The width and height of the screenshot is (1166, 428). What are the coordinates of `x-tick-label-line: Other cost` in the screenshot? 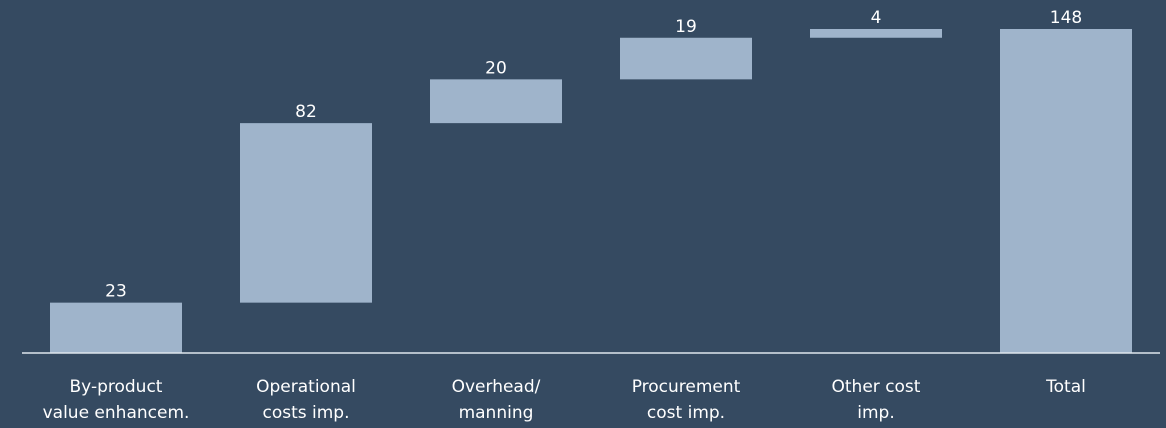 It's located at (876, 387).